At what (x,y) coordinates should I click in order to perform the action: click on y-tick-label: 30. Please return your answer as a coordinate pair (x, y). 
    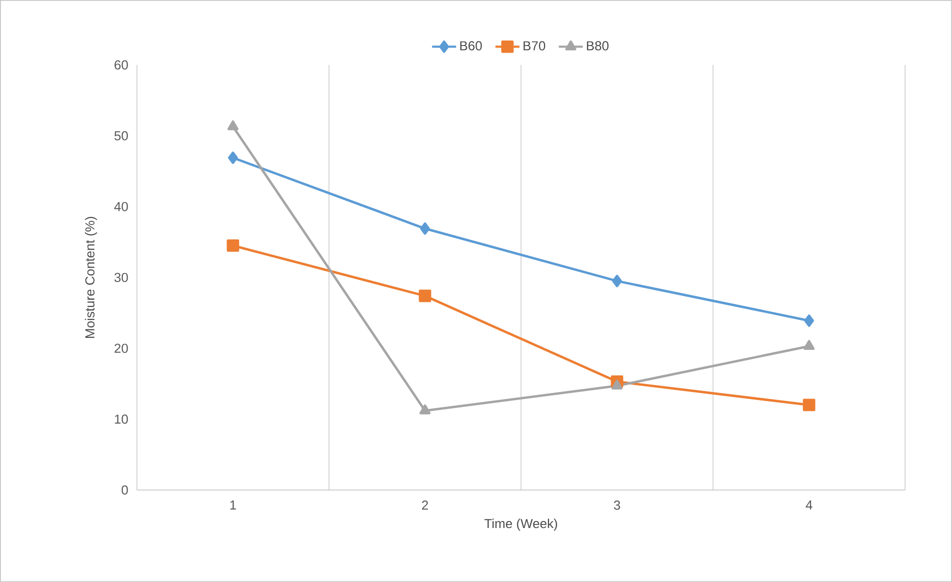
    Looking at the image, I should click on (121, 277).